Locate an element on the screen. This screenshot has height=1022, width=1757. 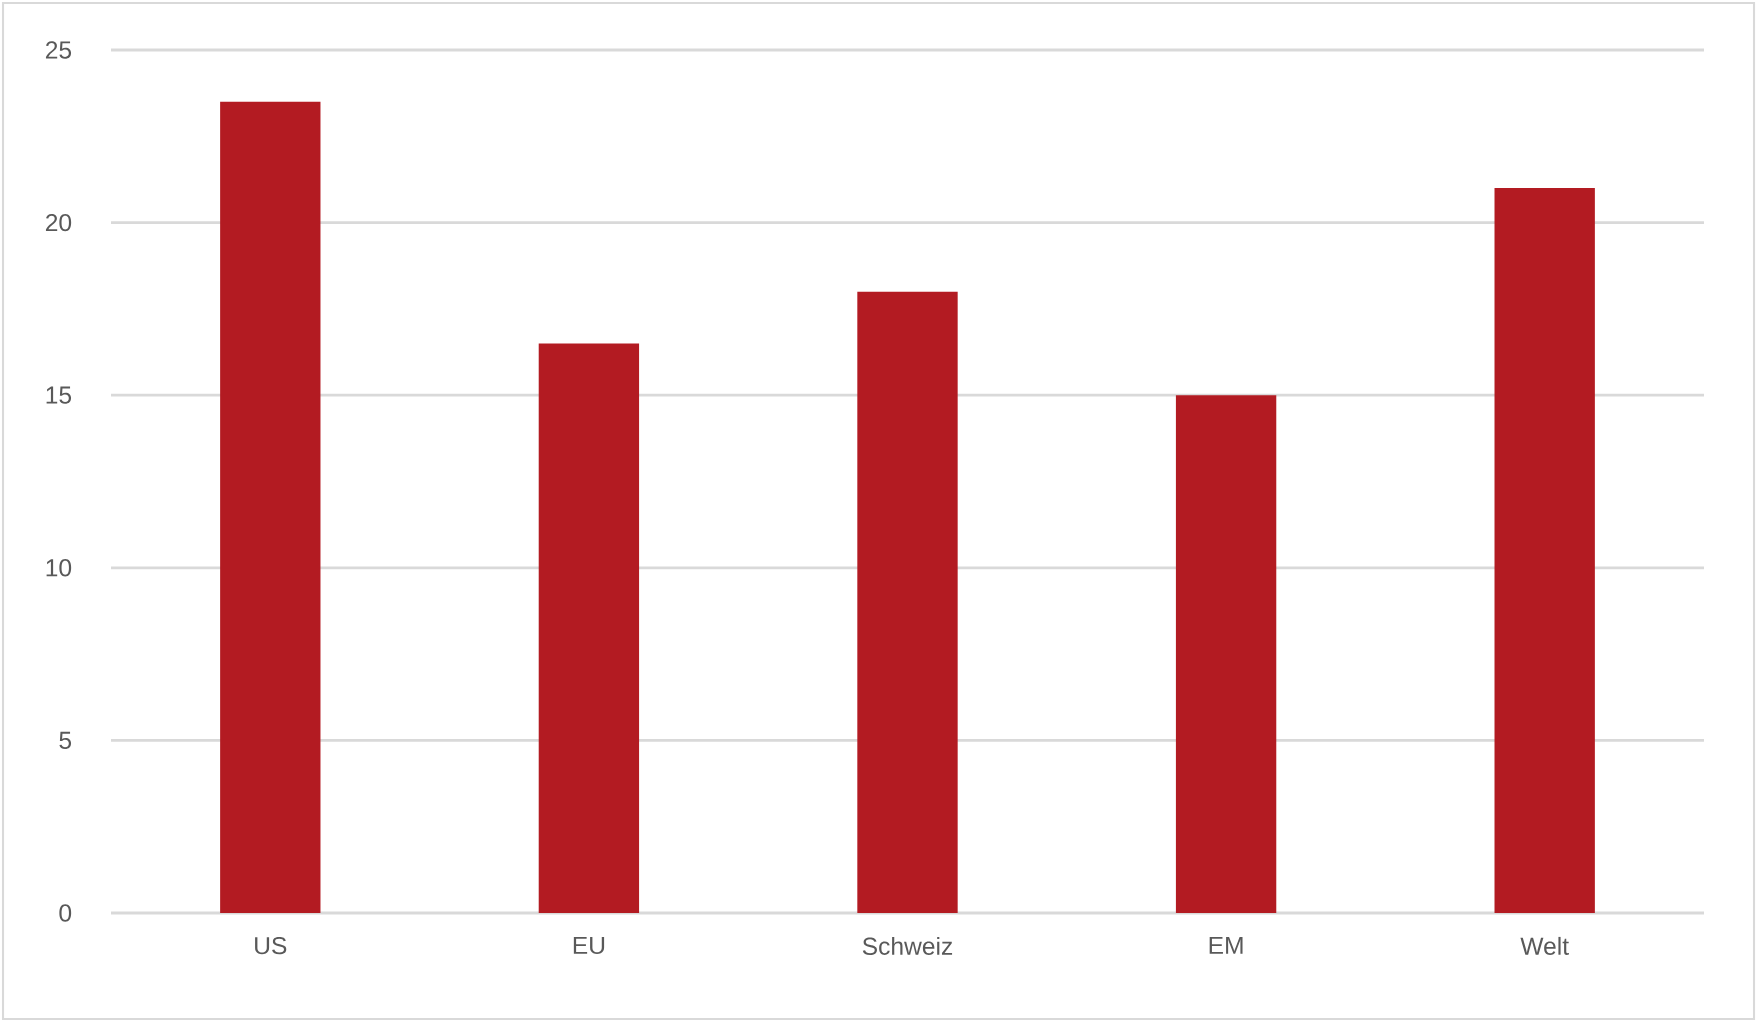
x-tick-label: EM is located at coordinates (1226, 945).